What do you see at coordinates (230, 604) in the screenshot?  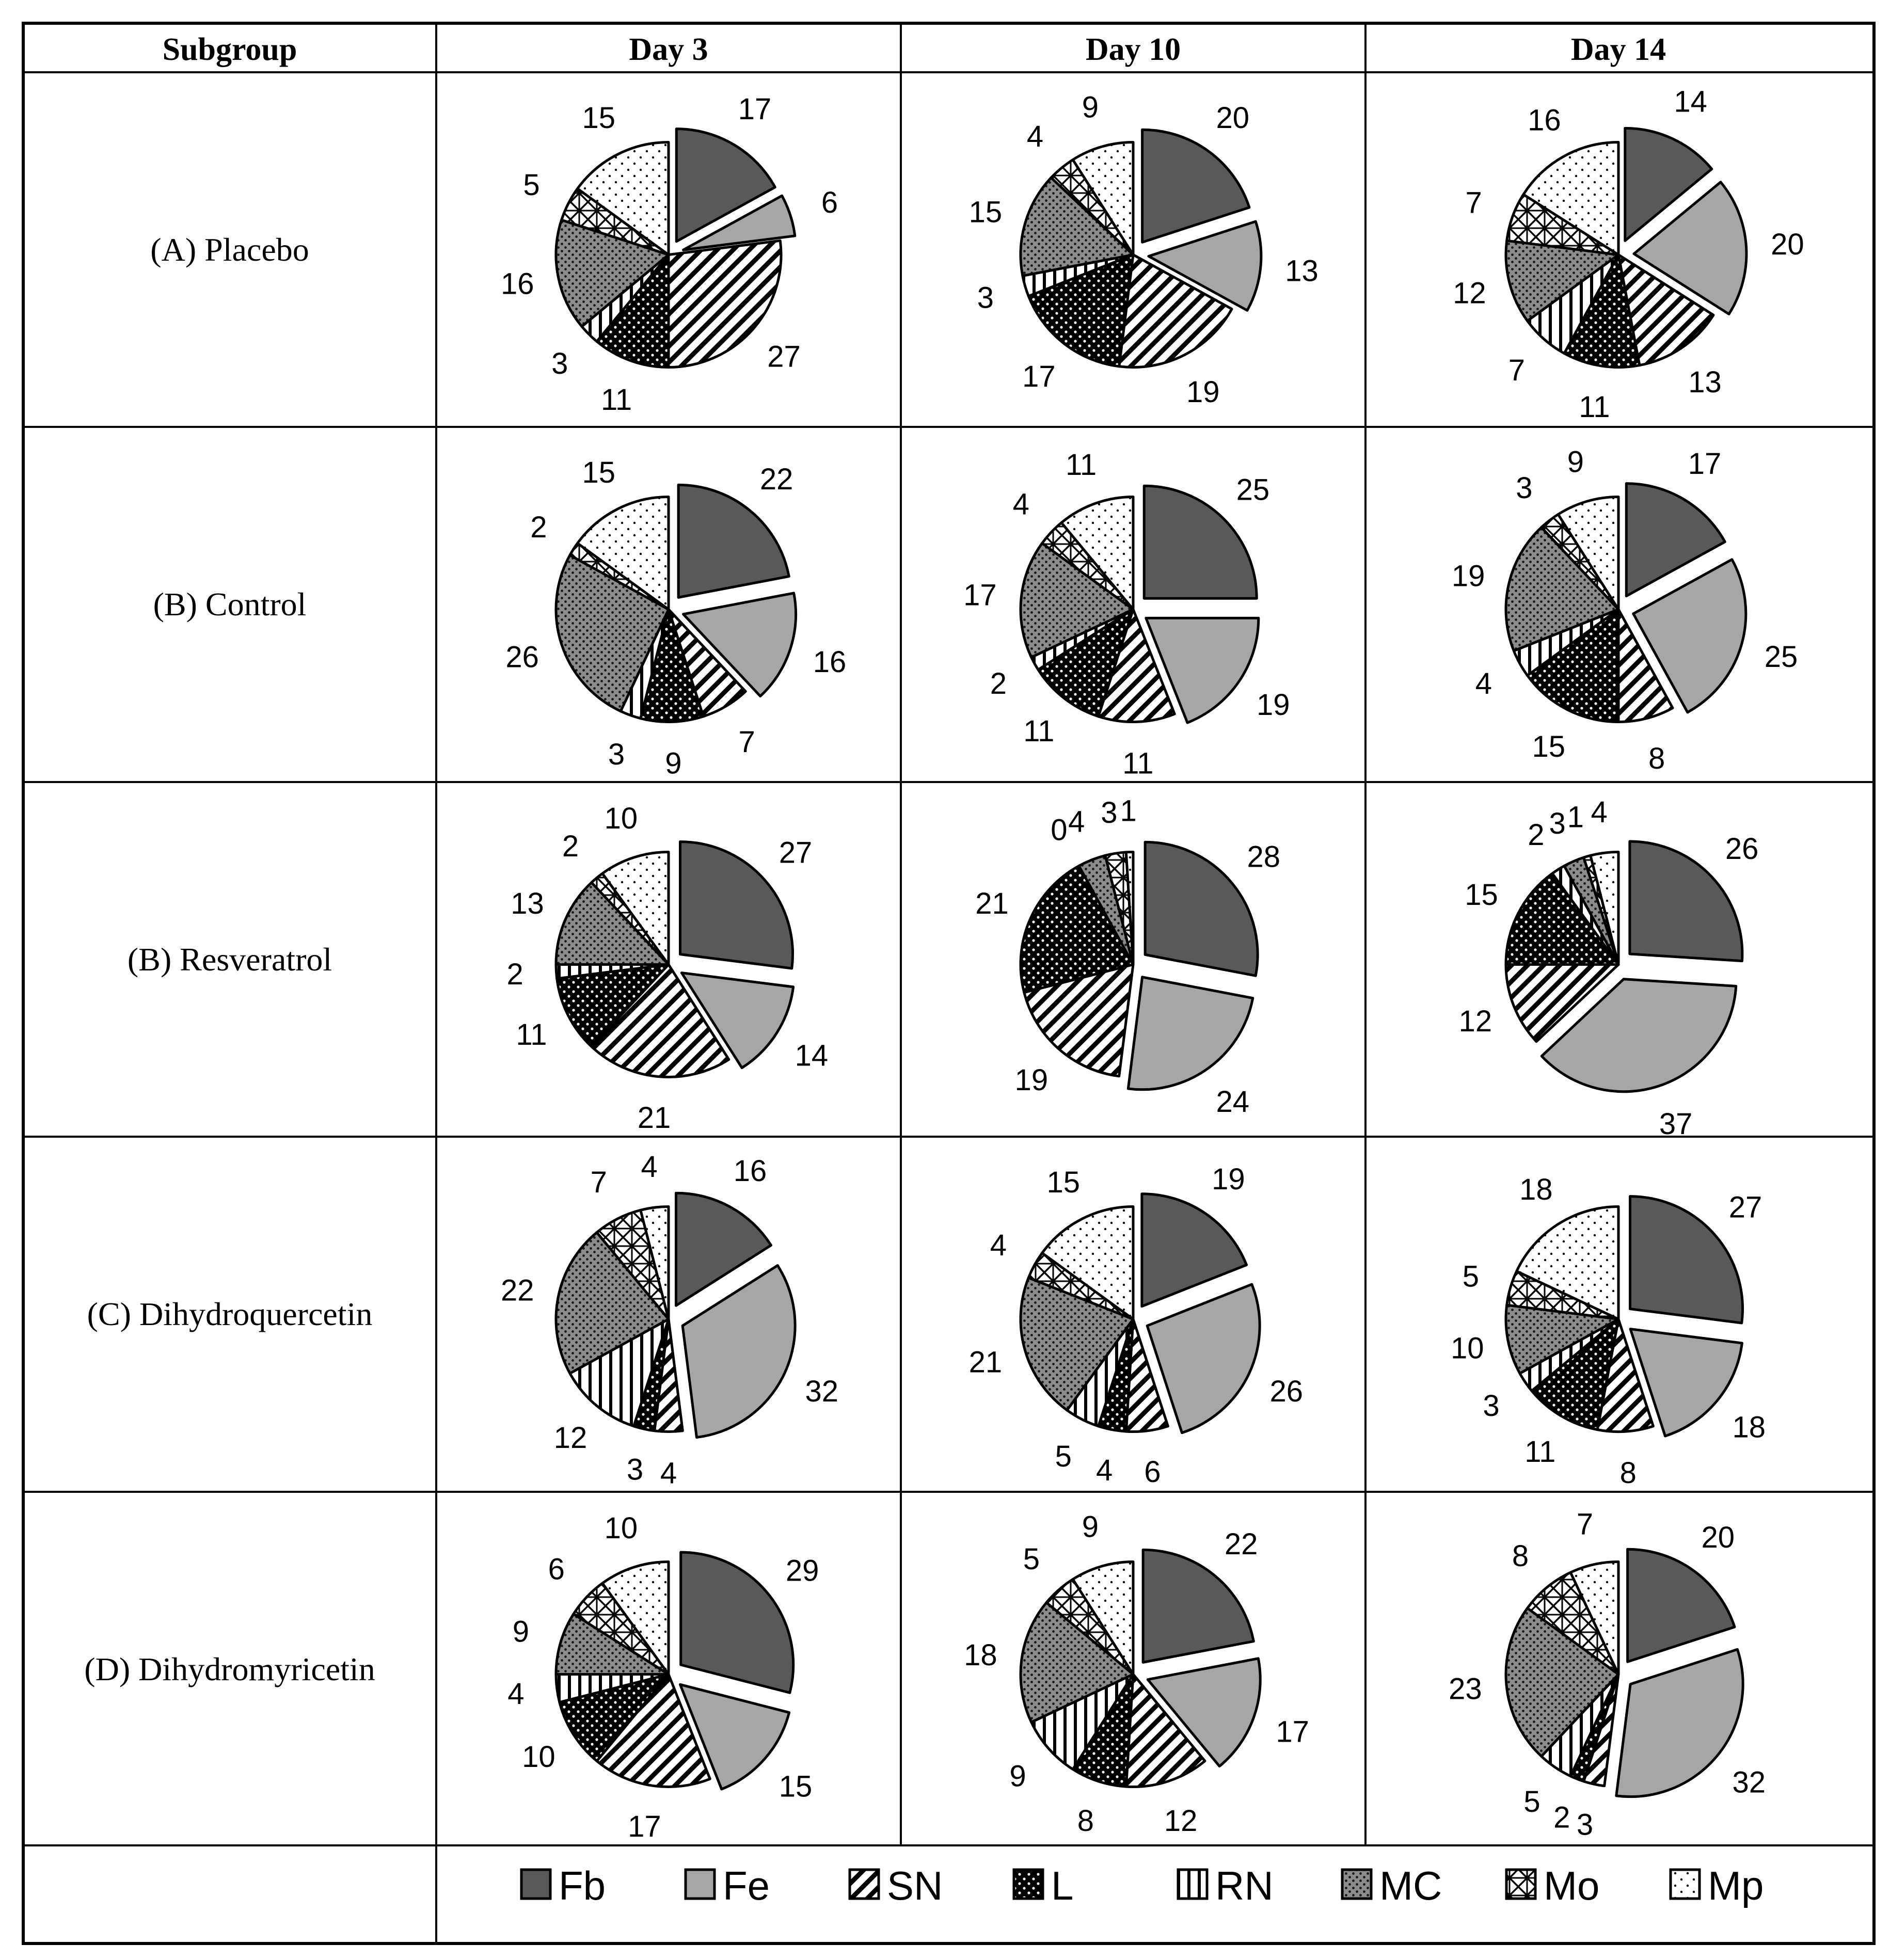 I see `row-label-control: (B) Control` at bounding box center [230, 604].